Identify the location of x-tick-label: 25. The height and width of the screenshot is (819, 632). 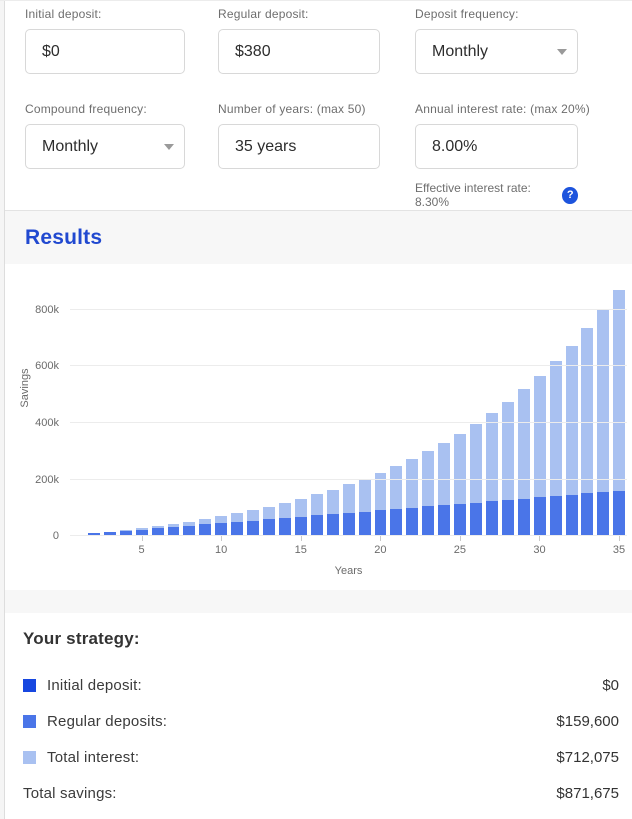
(460, 550).